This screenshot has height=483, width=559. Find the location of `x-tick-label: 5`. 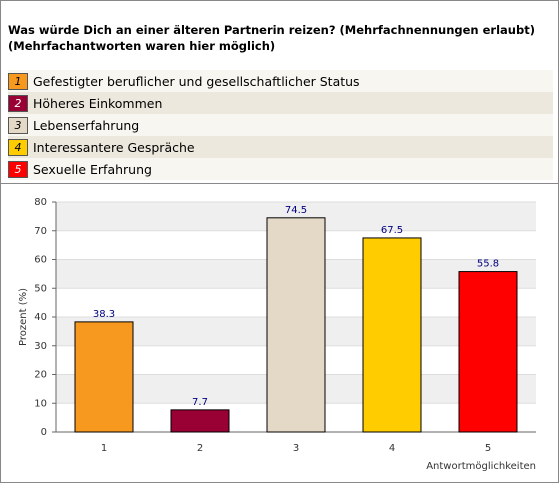

x-tick-label: 5 is located at coordinates (488, 448).